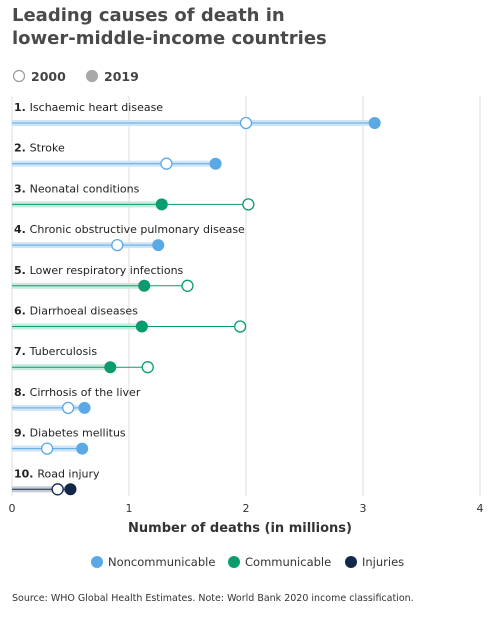 The height and width of the screenshot is (617, 496). Describe the element at coordinates (246, 519) in the screenshot. I see `x-axis: 0 1 2 3 4 Number of deaths (in millions)` at that location.